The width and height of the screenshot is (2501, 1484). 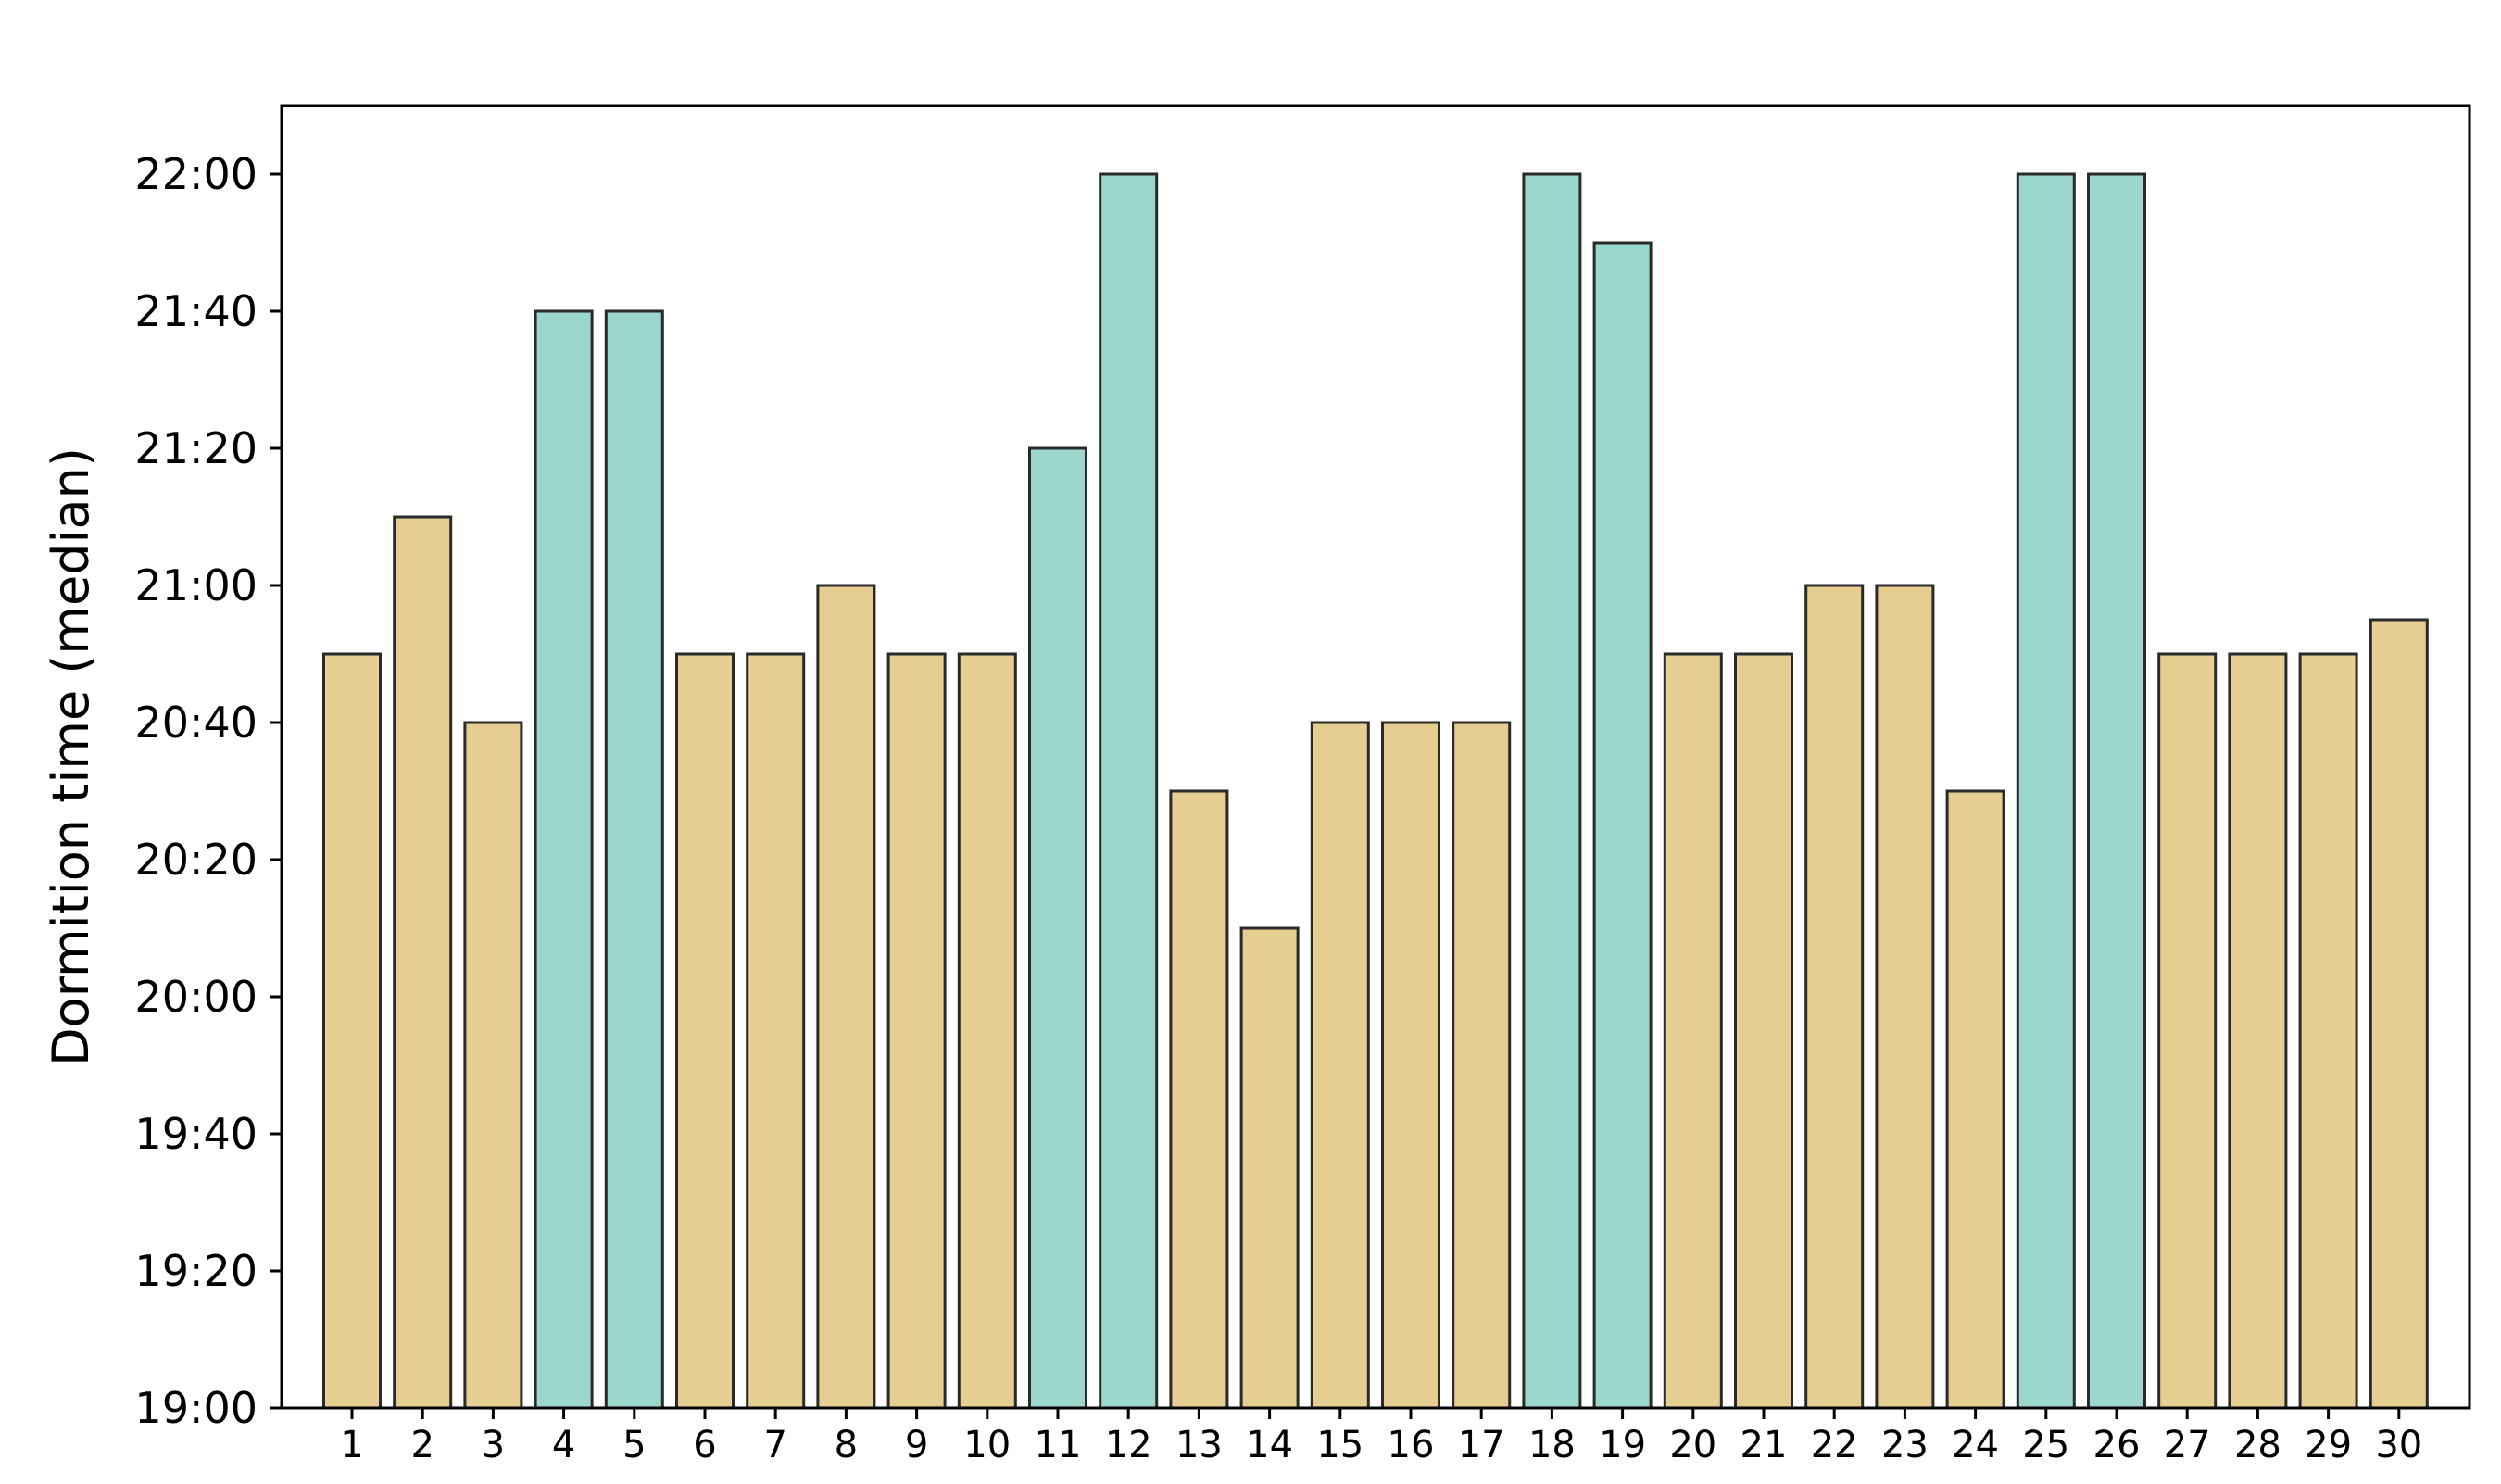 I want to click on x-tick-label-26: 26, so click(x=2117, y=1445).